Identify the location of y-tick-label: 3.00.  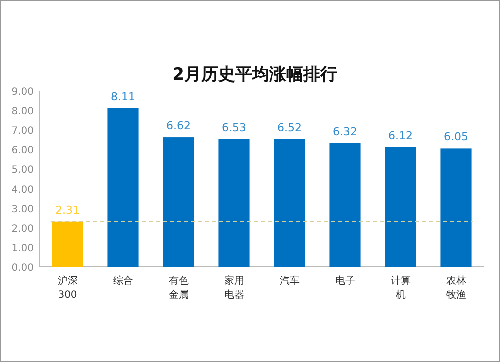
(23, 210).